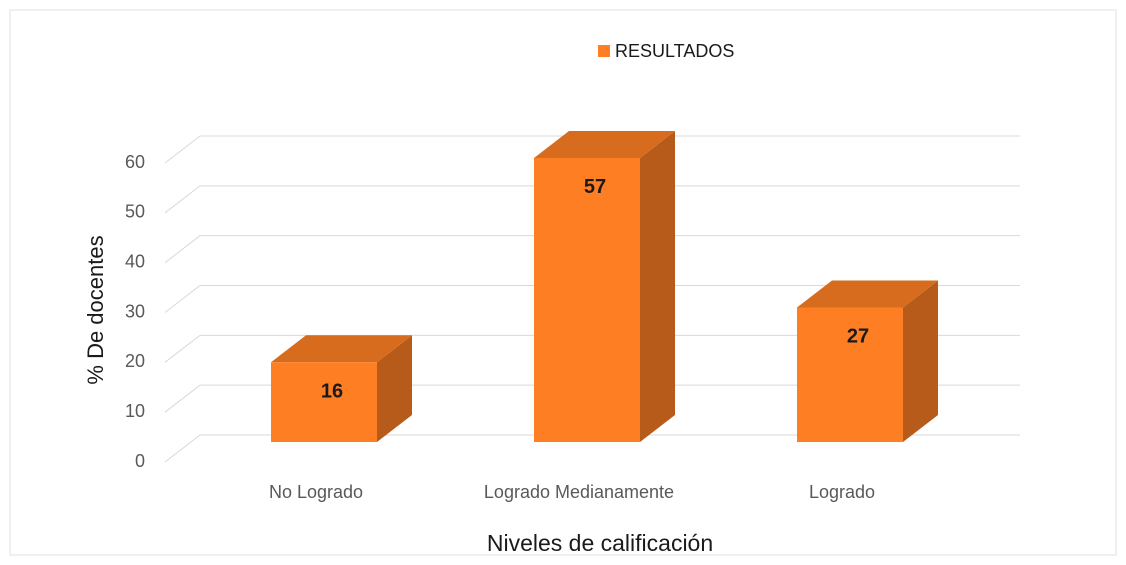 The image size is (1126, 565). What do you see at coordinates (135, 261) in the screenshot?
I see `y-tick-label: 40` at bounding box center [135, 261].